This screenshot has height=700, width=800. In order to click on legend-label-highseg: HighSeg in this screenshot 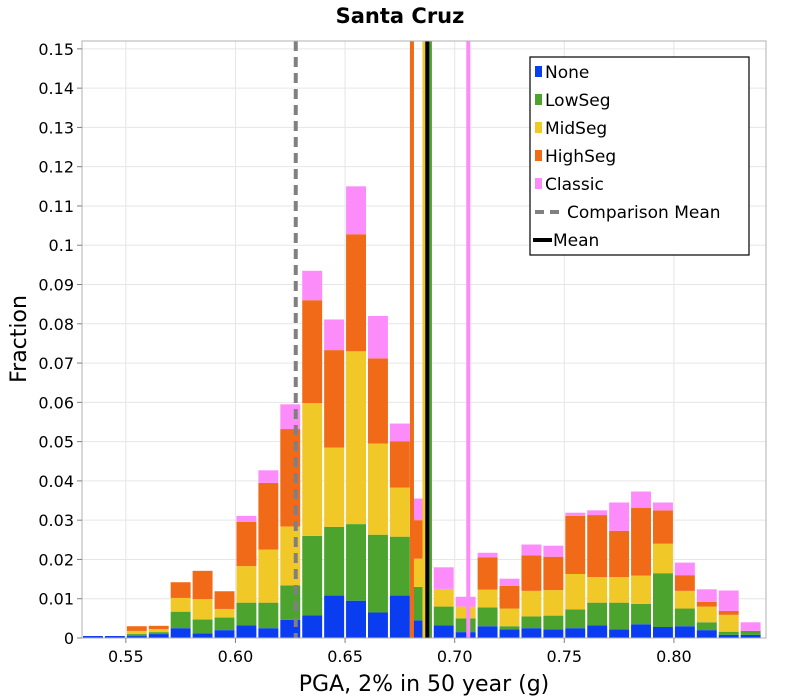, I will do `click(580, 157)`.